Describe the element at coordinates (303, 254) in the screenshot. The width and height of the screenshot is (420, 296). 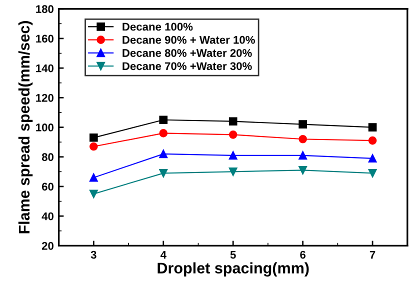
I see `x-tick-label: 6` at that location.